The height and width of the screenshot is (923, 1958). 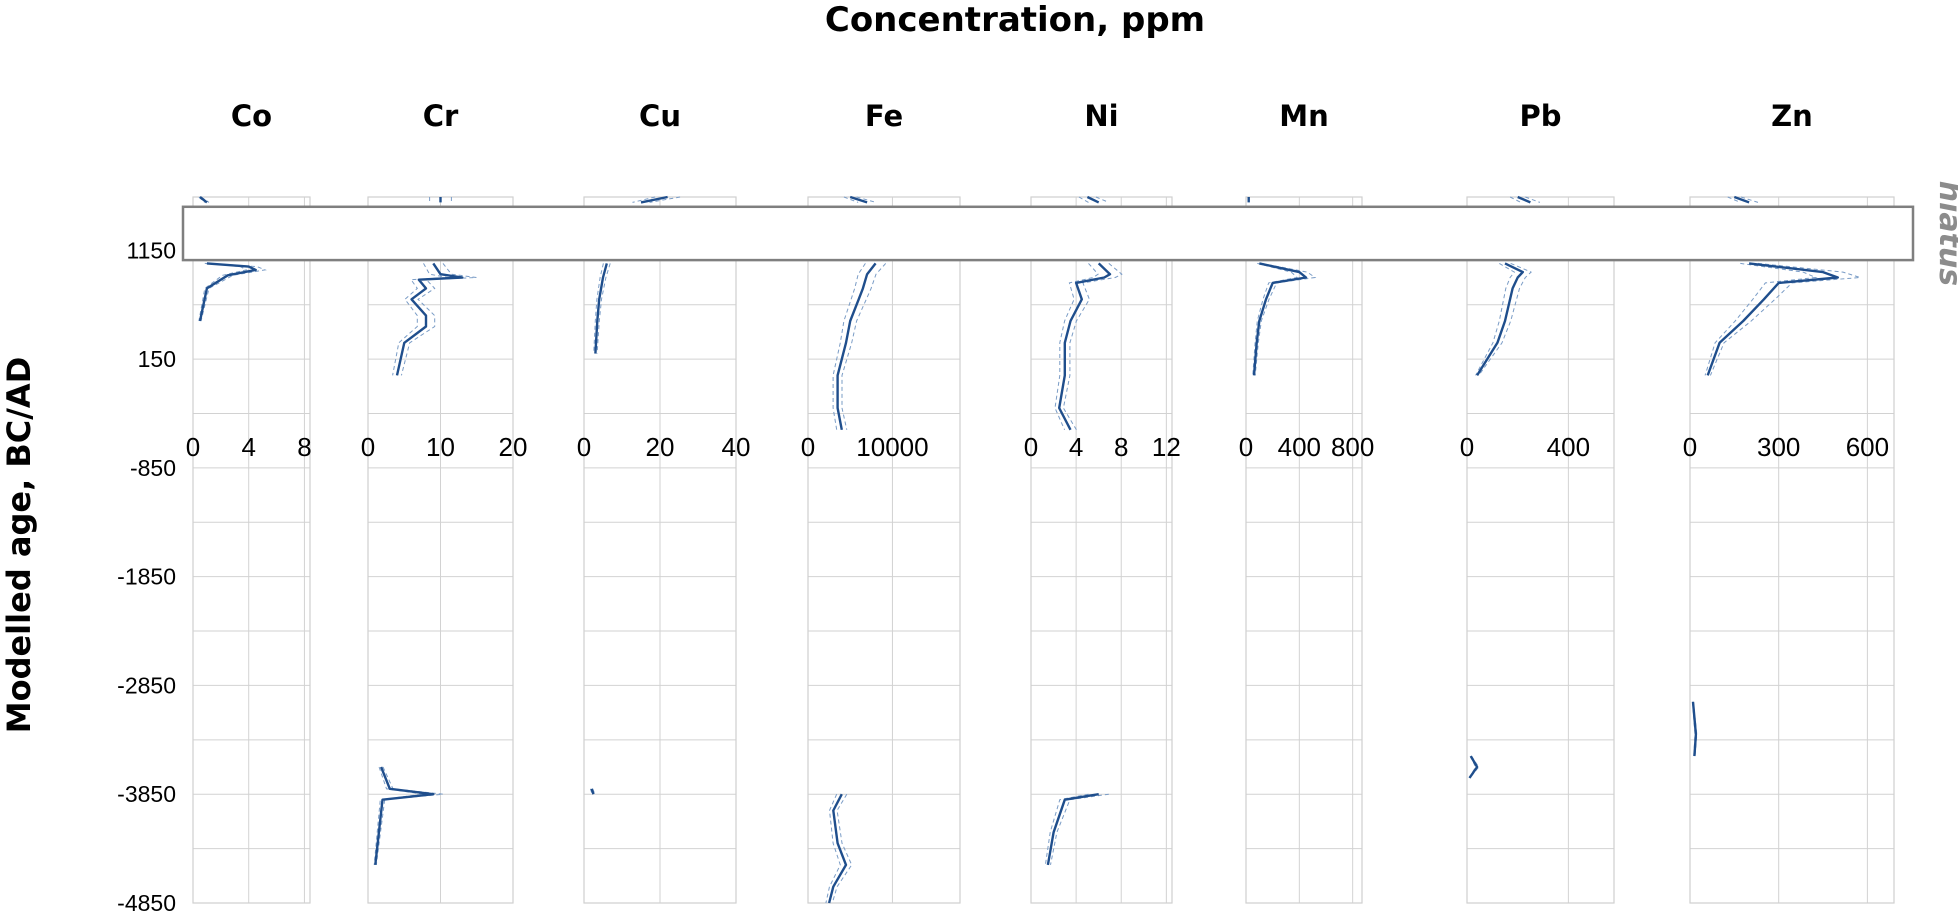 I want to click on hiatus-box, so click(x=1048, y=233).